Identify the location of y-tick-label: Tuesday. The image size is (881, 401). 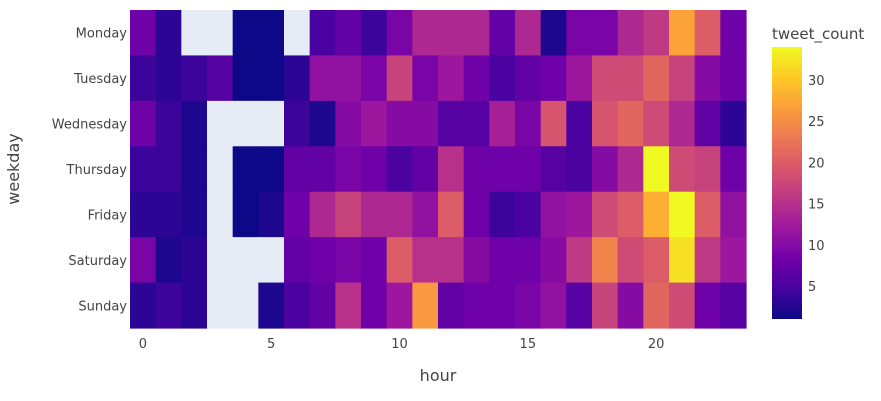
(100, 79).